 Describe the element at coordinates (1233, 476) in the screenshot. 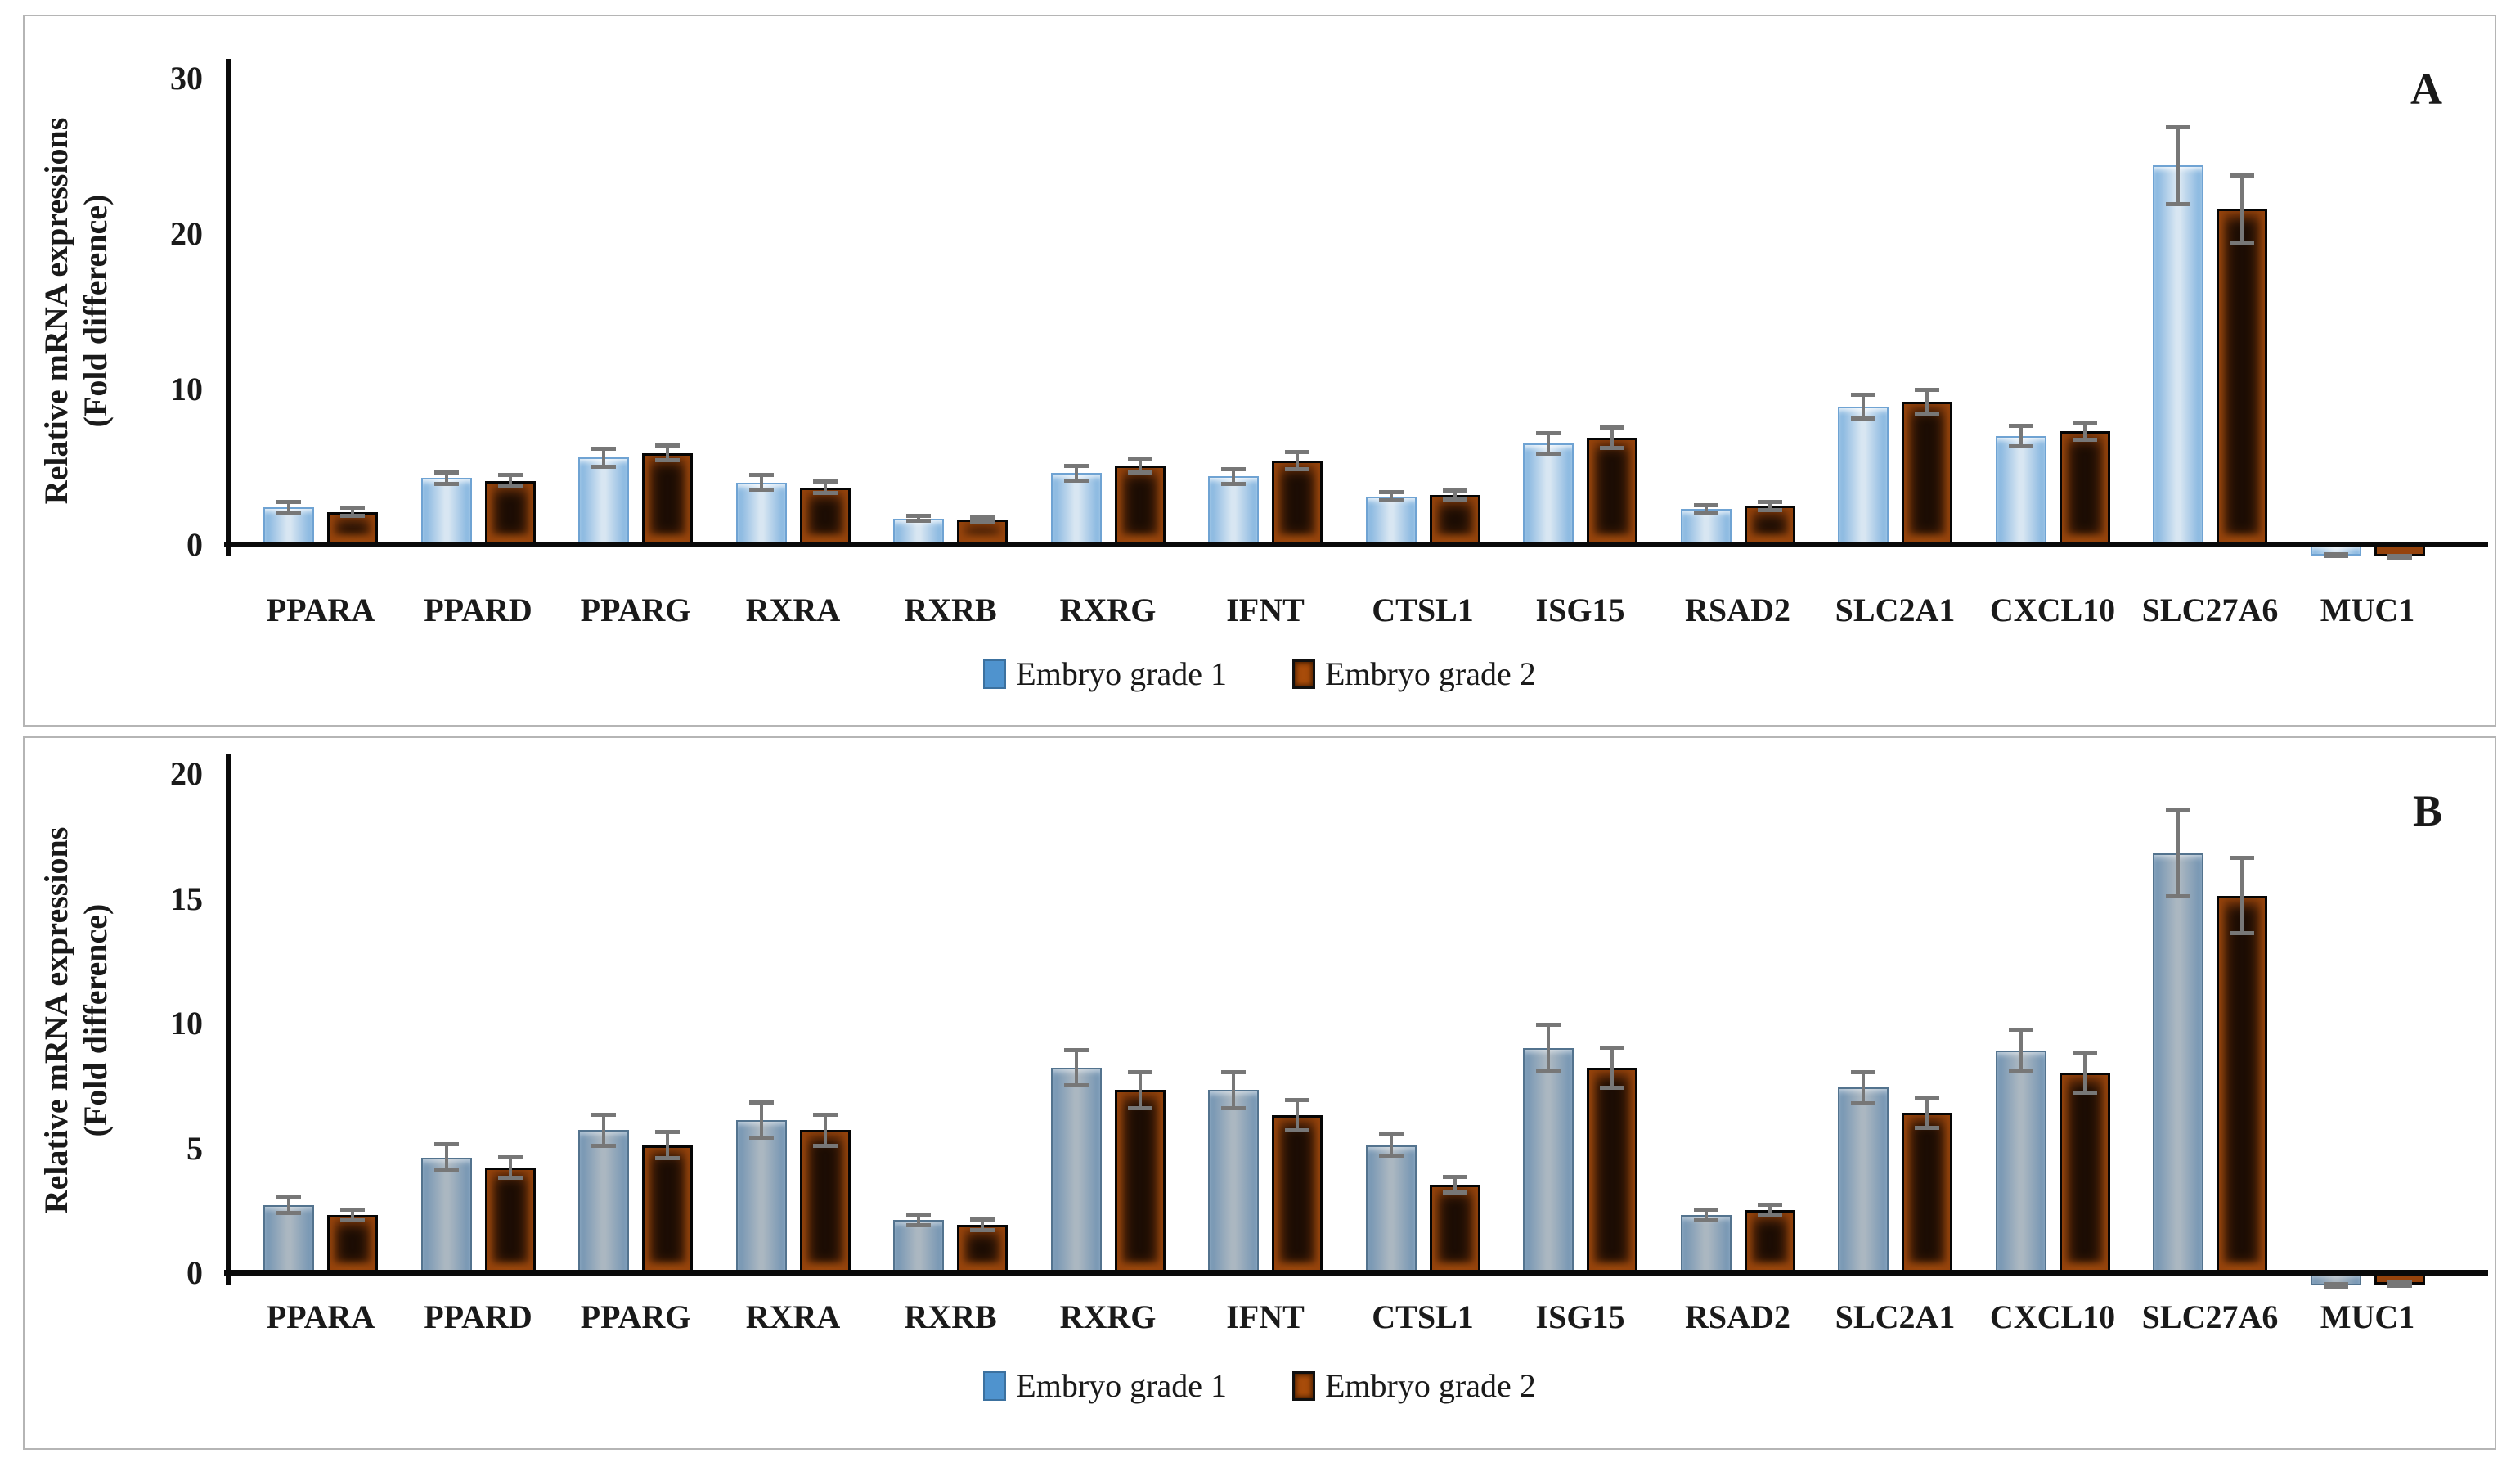

I see `error-bar-ifnt-grade1` at that location.